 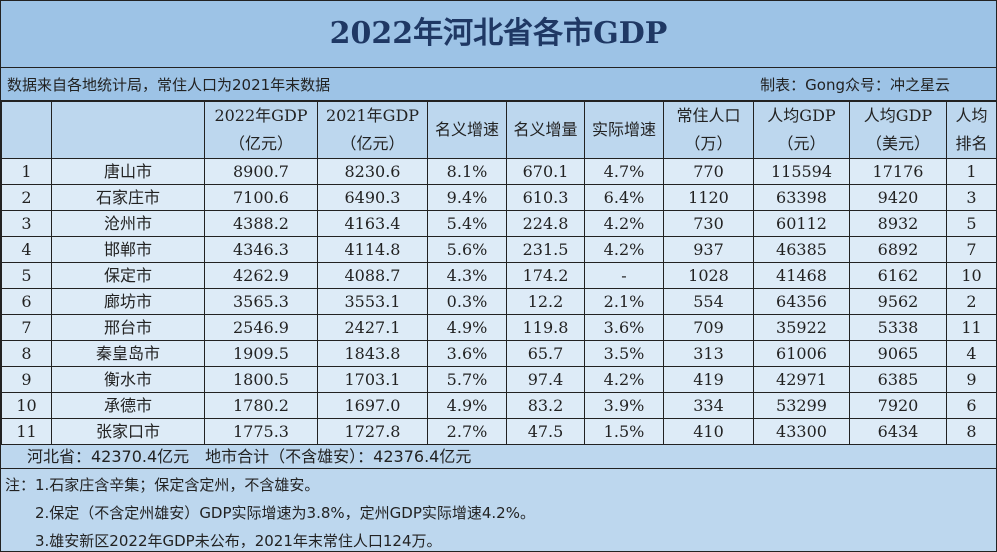 What do you see at coordinates (26, 379) in the screenshot?
I see `table-cell: 9` at bounding box center [26, 379].